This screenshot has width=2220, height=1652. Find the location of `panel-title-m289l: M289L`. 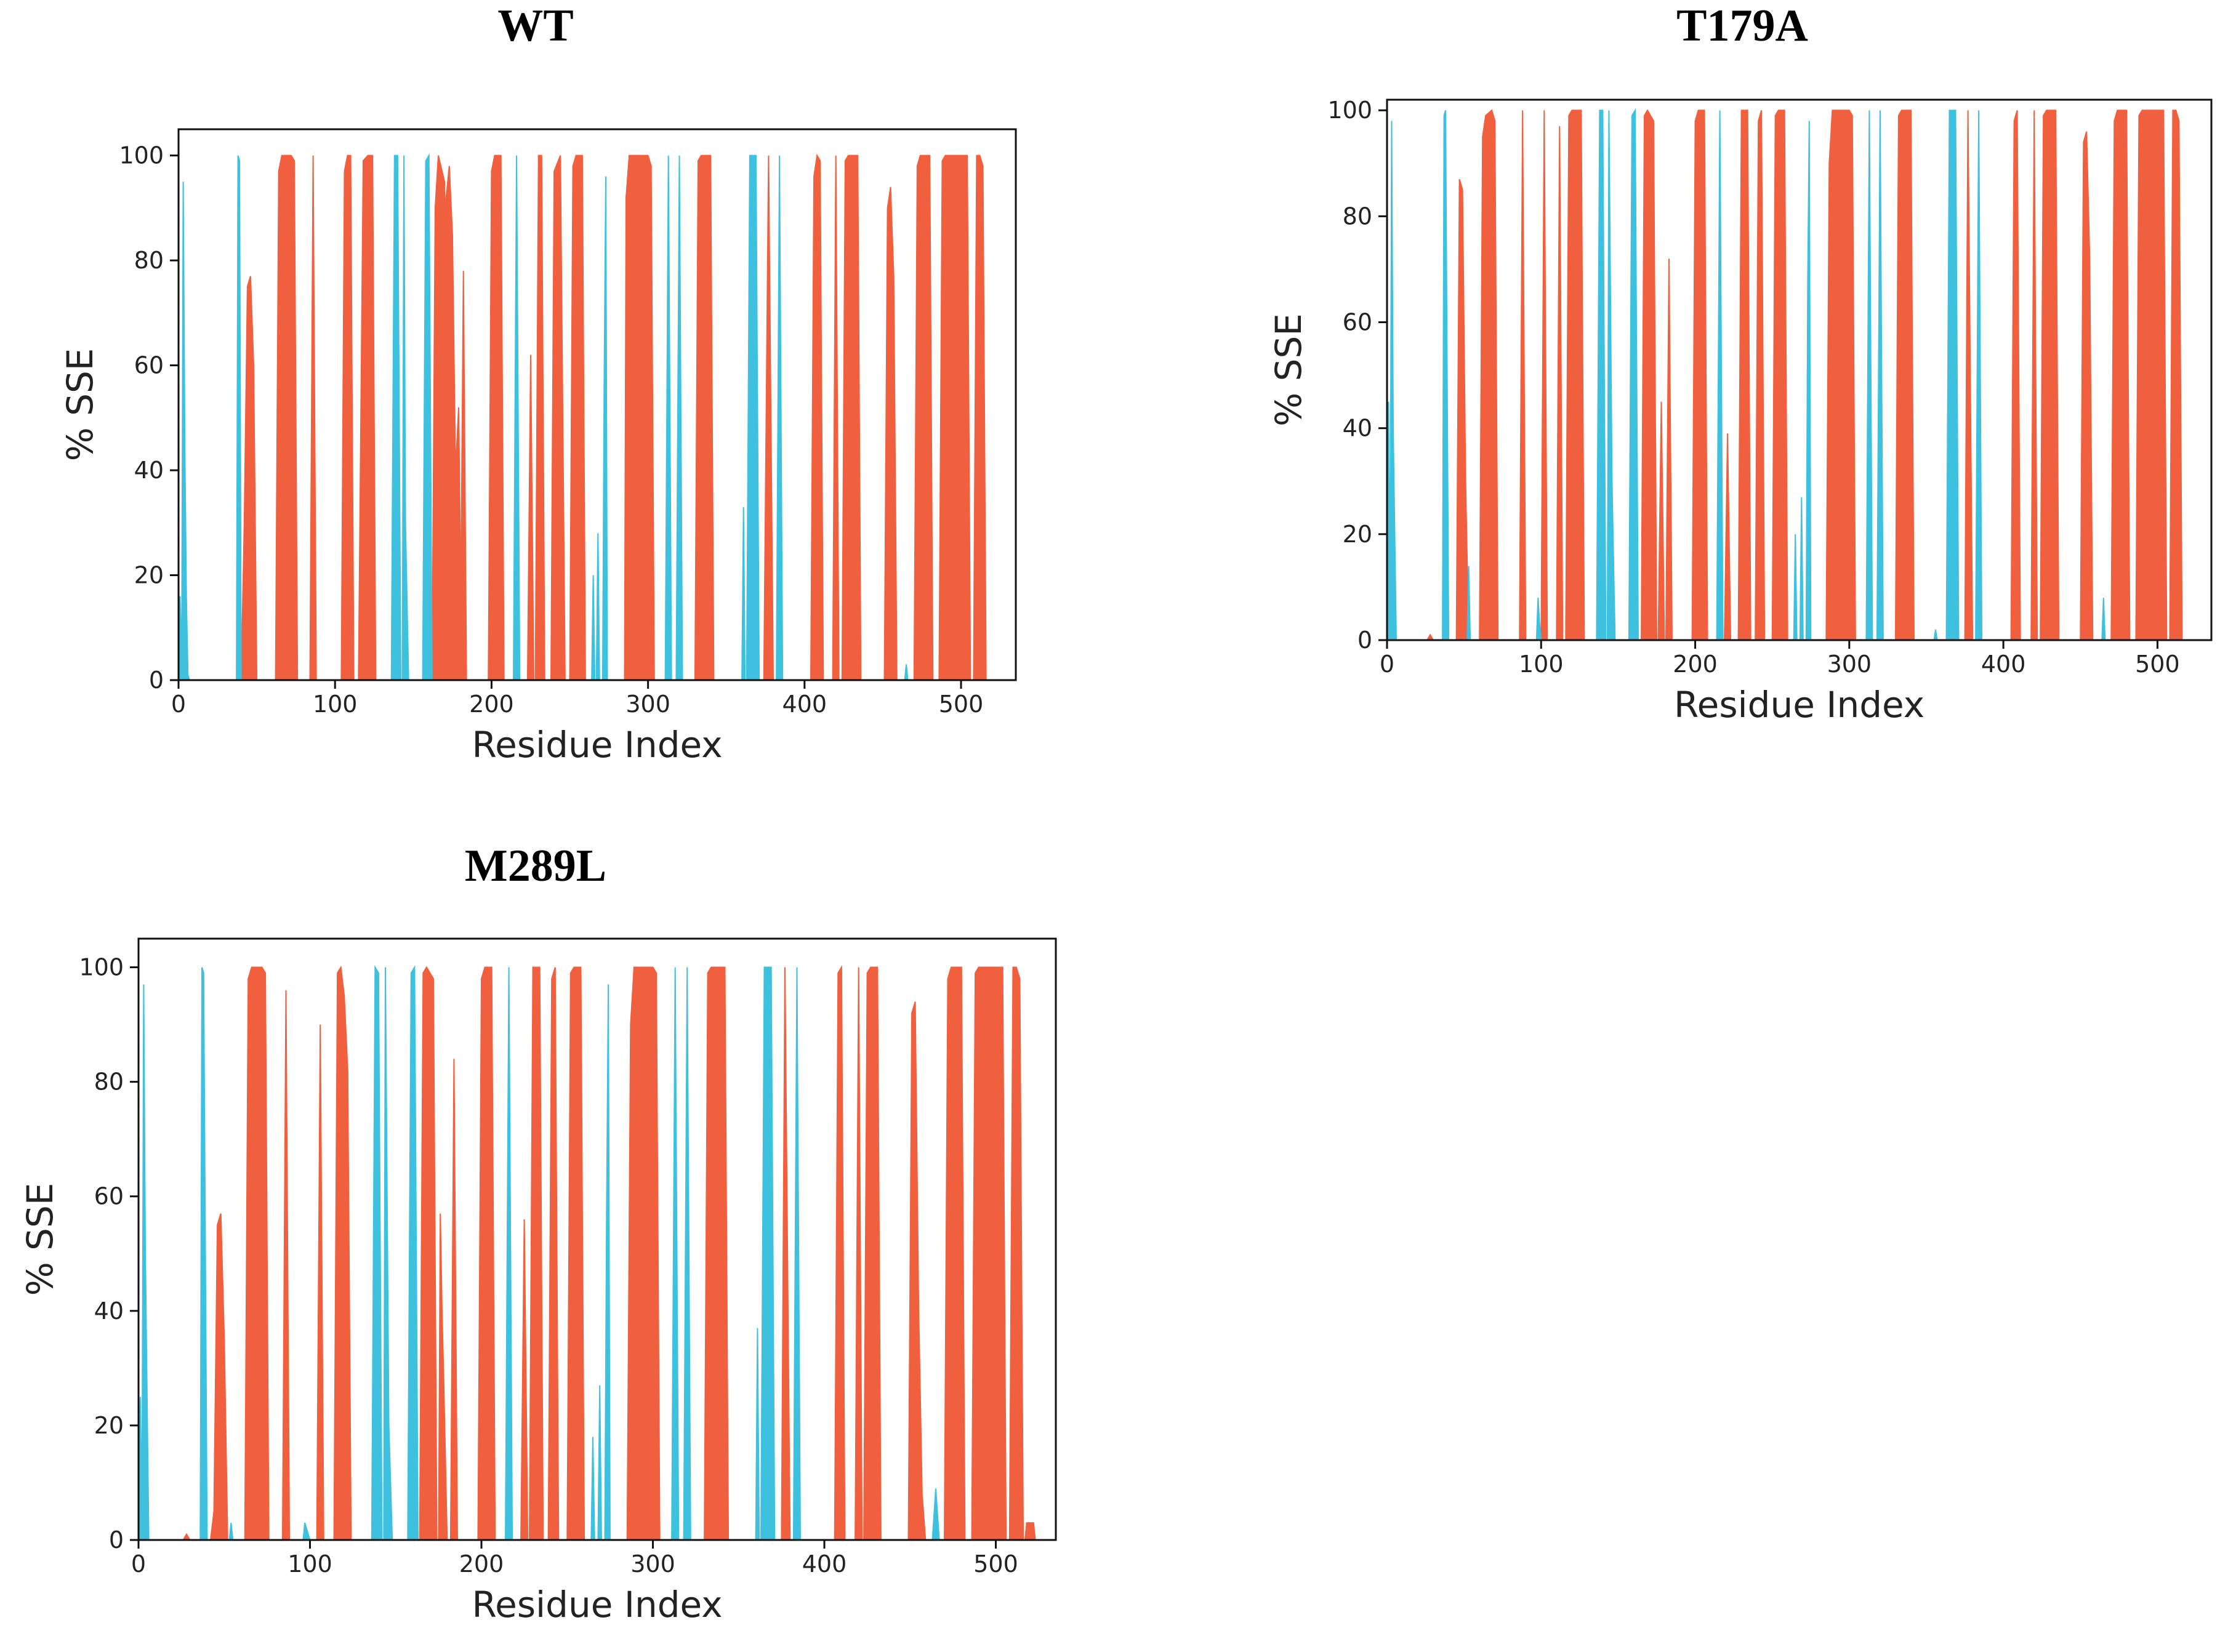

panel-title-m289l: M289L is located at coordinates (535, 866).